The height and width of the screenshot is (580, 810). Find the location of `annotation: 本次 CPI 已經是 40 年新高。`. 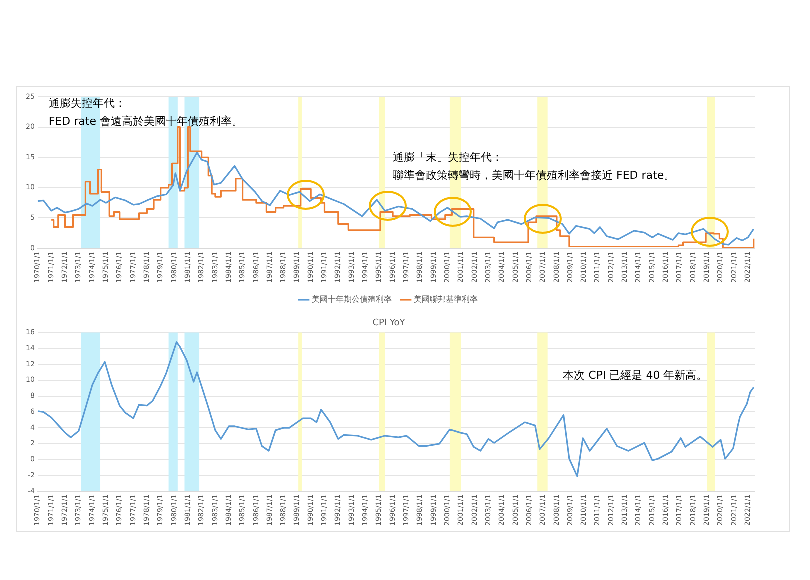

annotation: 本次 CPI 已經是 40 年新高。 is located at coordinates (635, 375).